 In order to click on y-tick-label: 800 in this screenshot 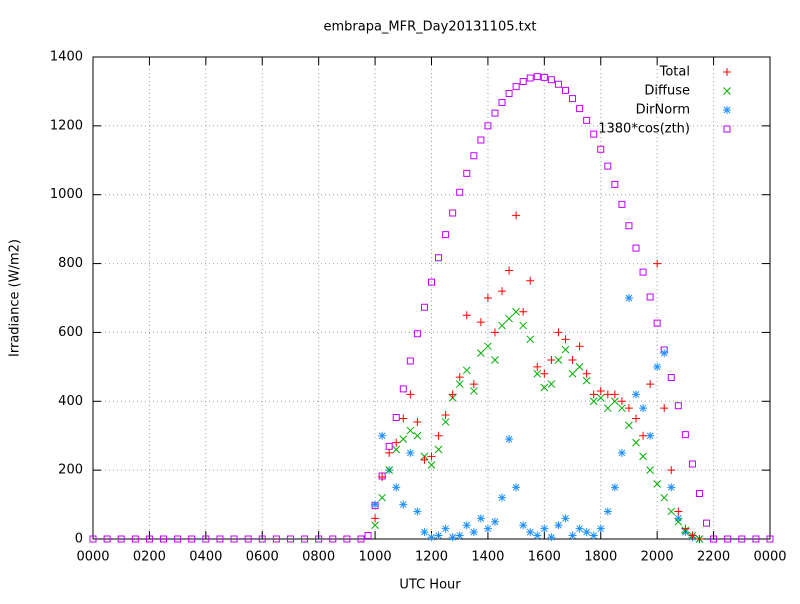, I will do `click(70, 263)`.